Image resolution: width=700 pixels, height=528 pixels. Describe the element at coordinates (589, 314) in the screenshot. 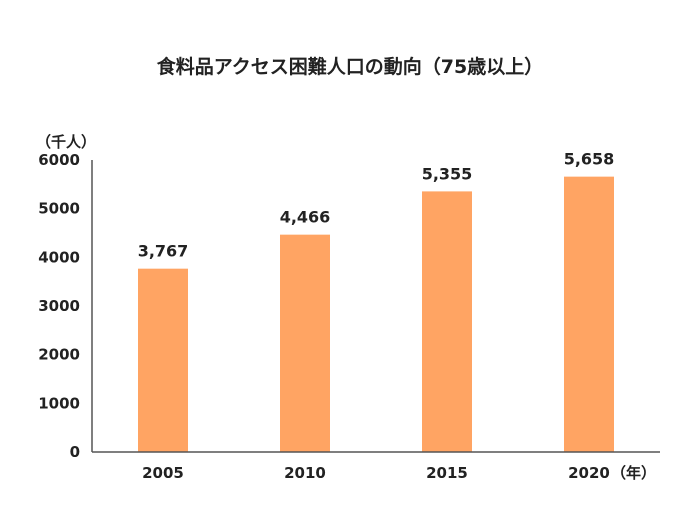

I see `bar-2020` at that location.